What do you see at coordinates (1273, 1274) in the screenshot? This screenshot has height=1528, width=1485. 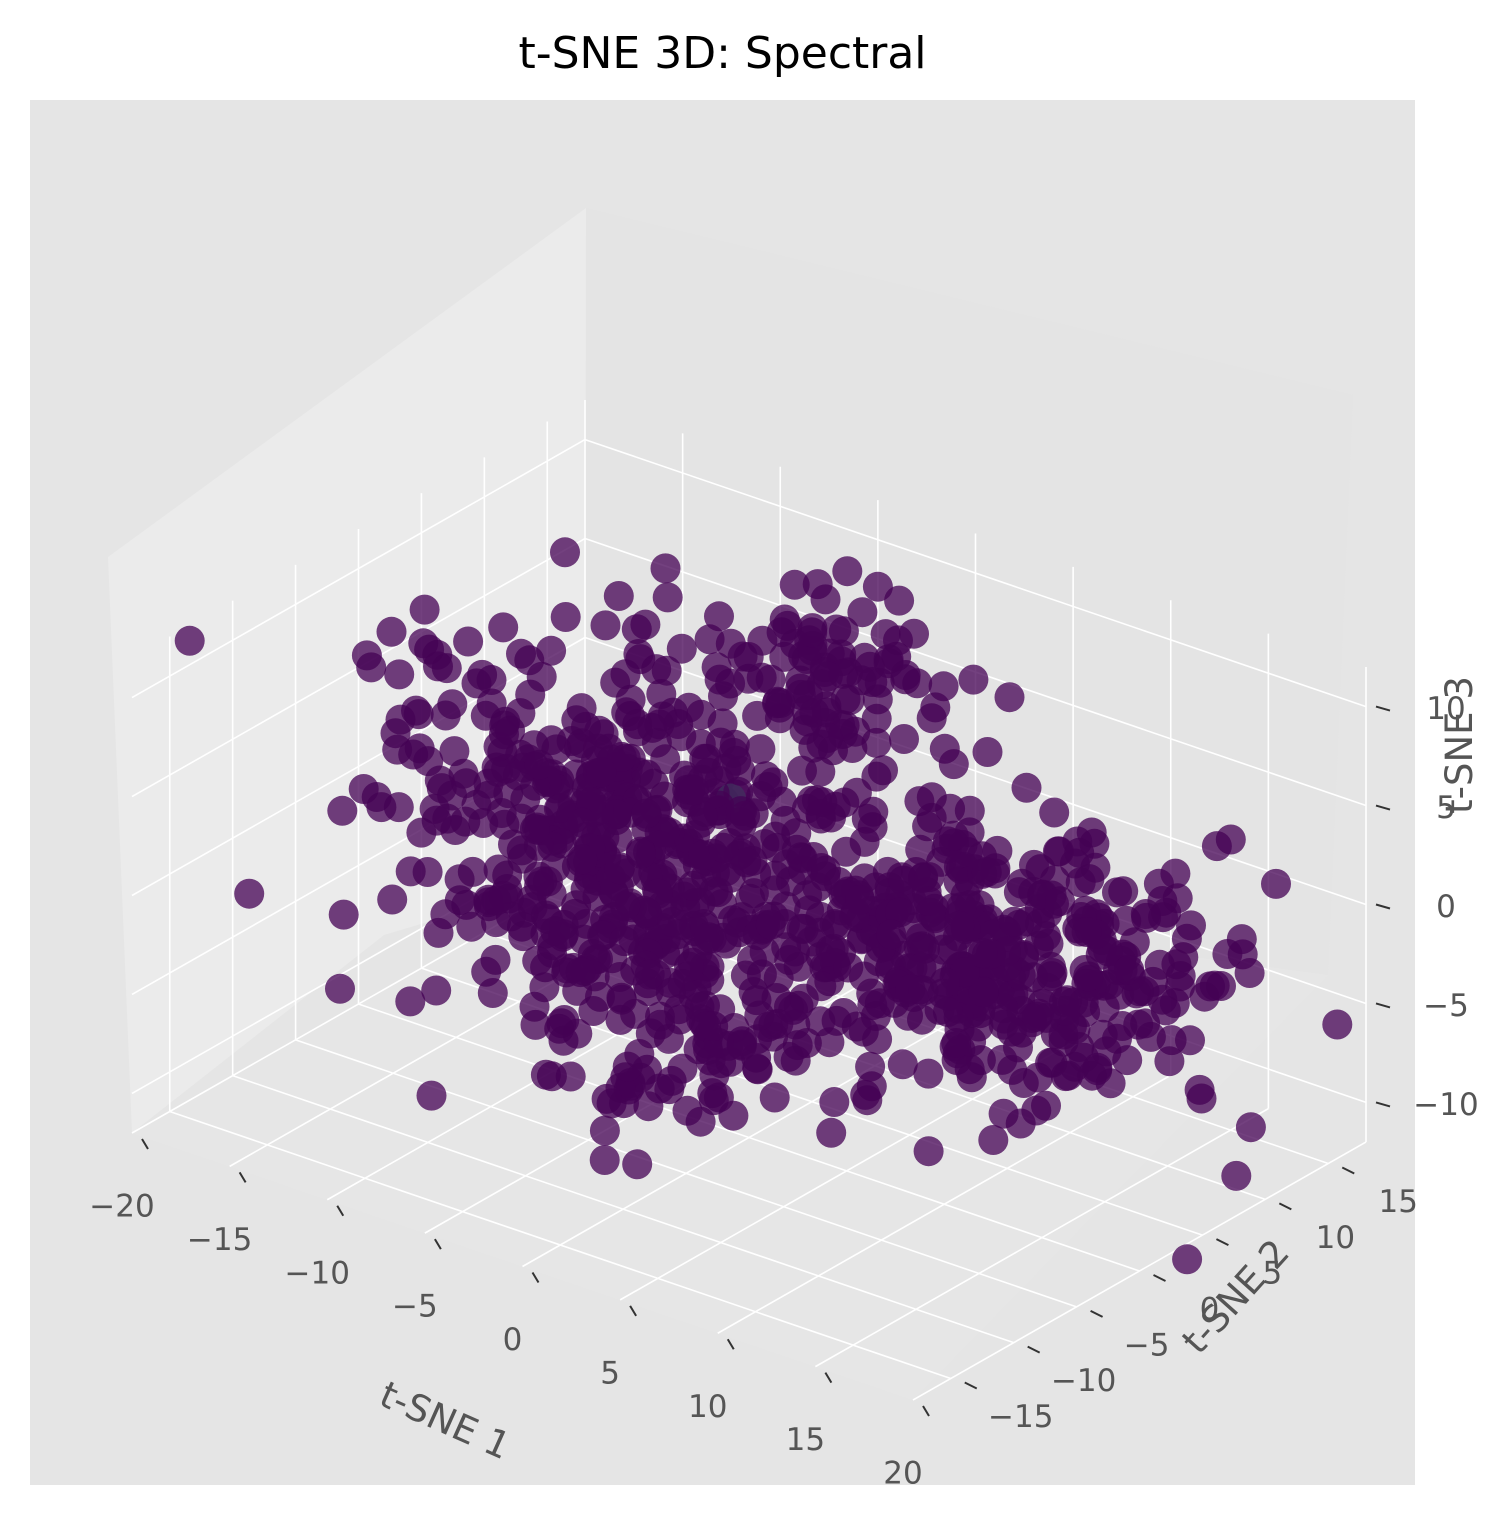 I see `y-tick-label: 5` at bounding box center [1273, 1274].